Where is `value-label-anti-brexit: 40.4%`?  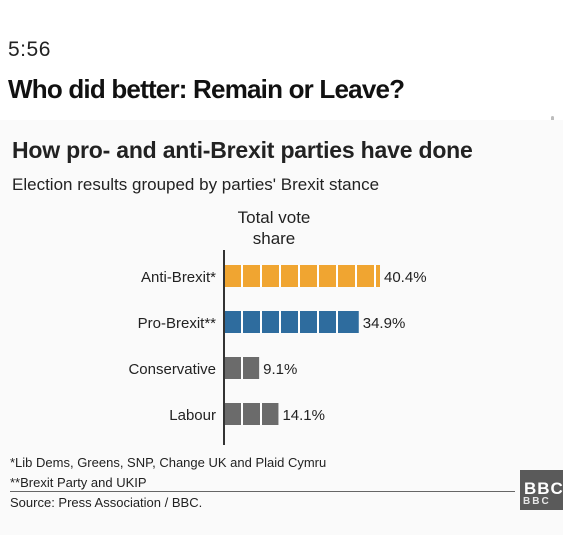
value-label-anti-brexit: 40.4% is located at coordinates (405, 277).